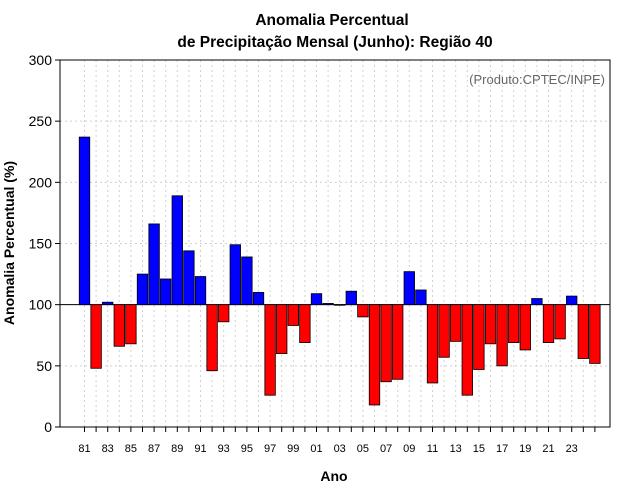 The height and width of the screenshot is (500, 640). What do you see at coordinates (456, 449) in the screenshot?
I see `x-tick-label: 13` at bounding box center [456, 449].